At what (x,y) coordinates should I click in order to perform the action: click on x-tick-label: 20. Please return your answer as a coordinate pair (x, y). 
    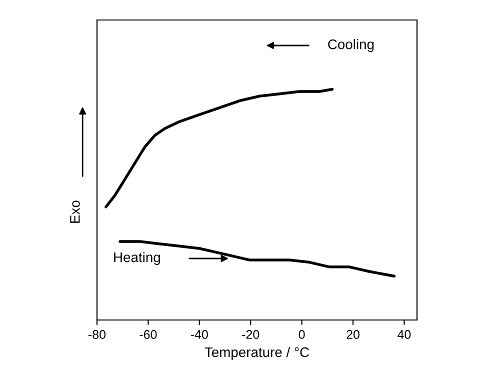
    Looking at the image, I should click on (353, 334).